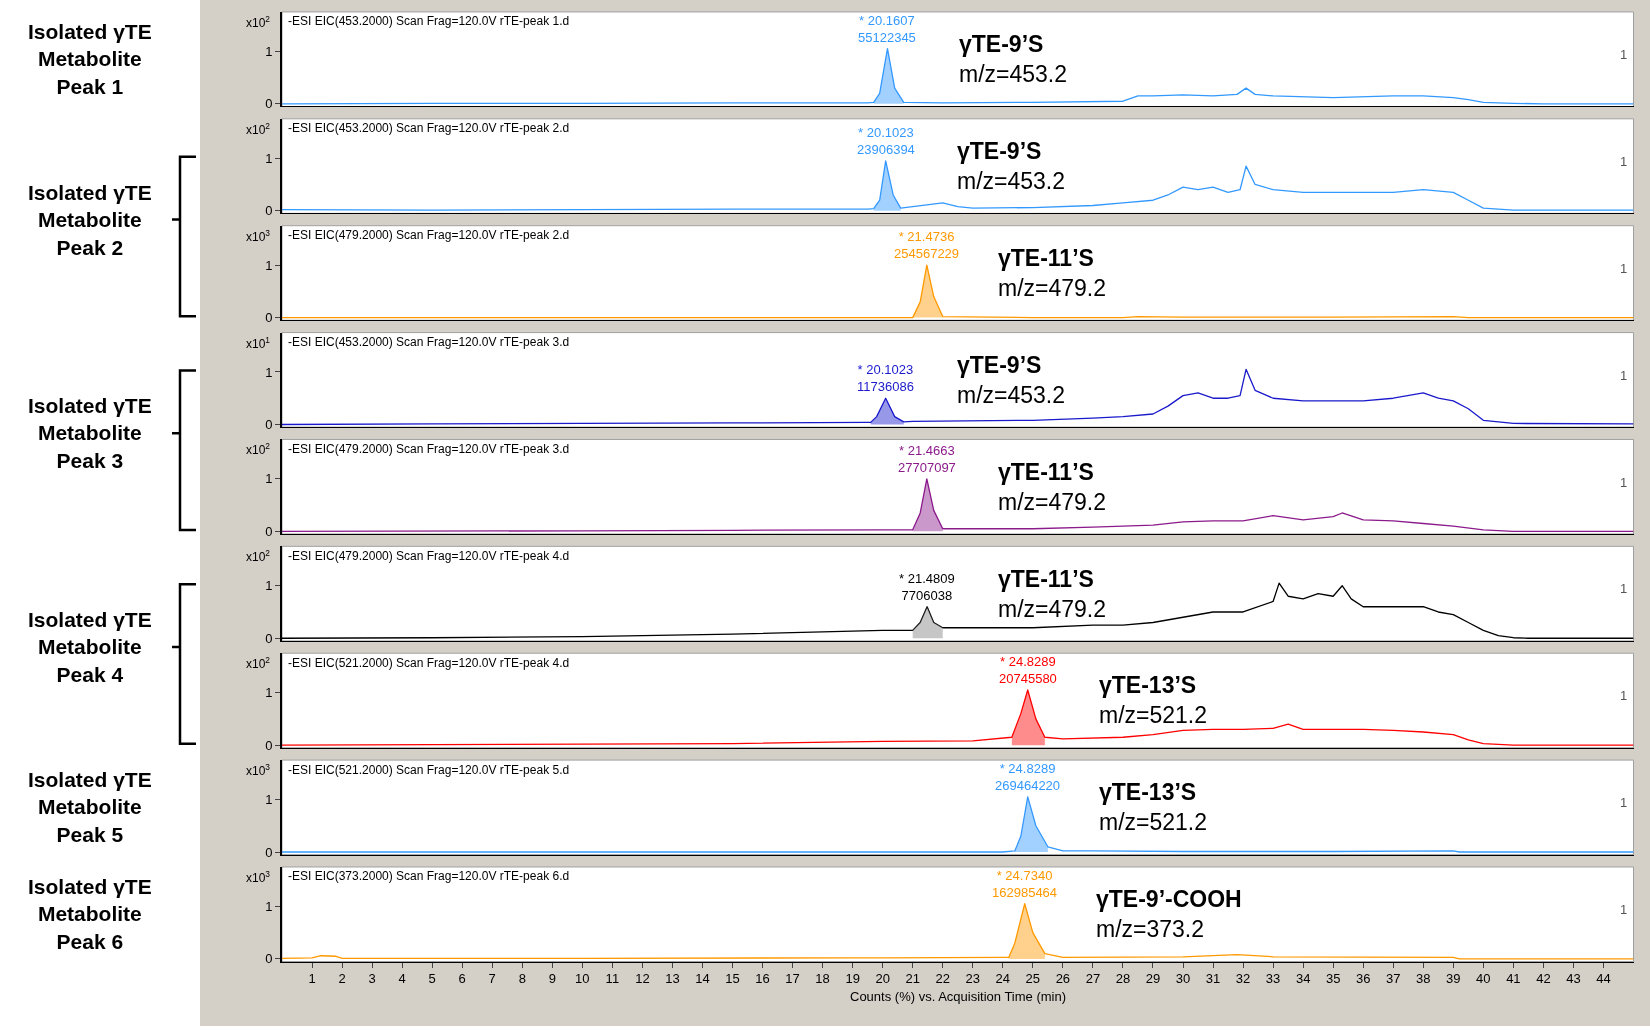  I want to click on x-tick-label: 10, so click(582, 979).